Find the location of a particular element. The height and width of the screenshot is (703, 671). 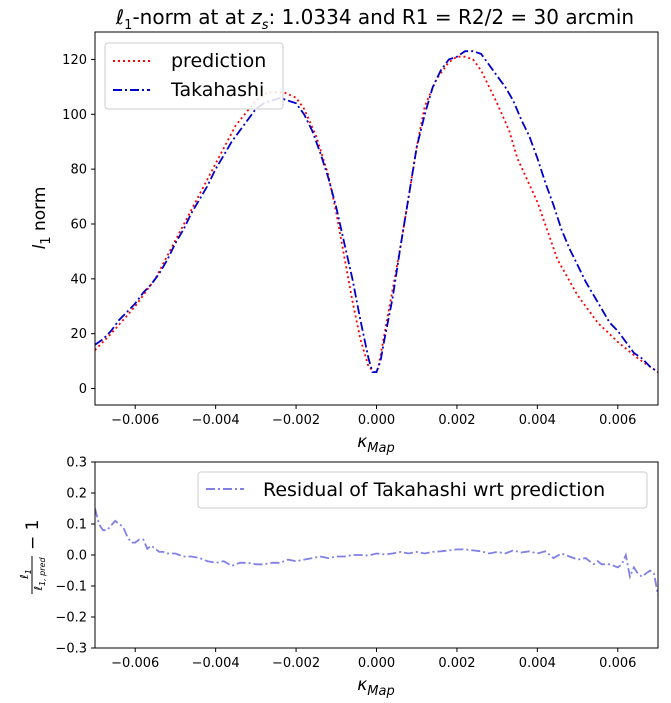

top-y-tick-label: 120 is located at coordinates (74, 60).